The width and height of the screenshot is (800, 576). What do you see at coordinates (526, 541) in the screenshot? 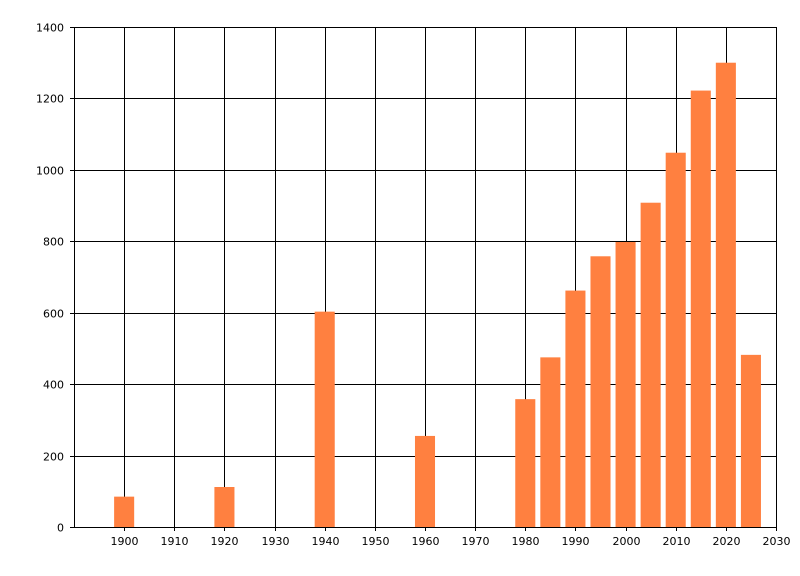
I see `x-tick-label: 1980` at bounding box center [526, 541].